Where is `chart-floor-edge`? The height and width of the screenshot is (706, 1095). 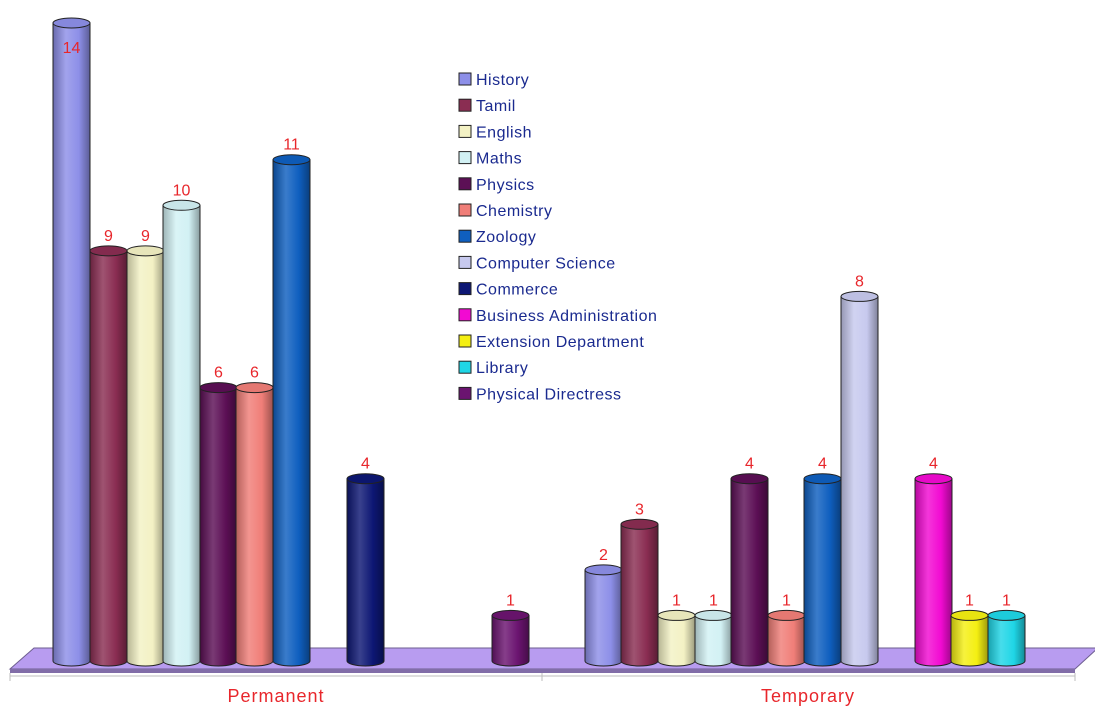
chart-floor-edge is located at coordinates (542, 671).